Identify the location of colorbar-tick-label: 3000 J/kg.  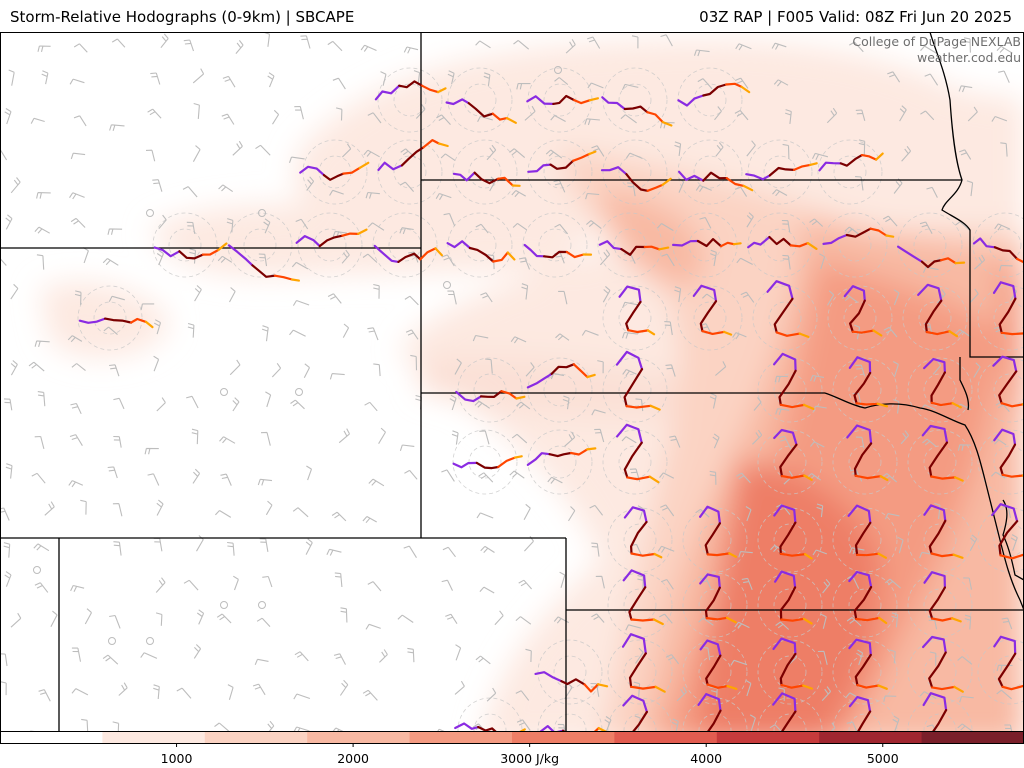
(529, 758).